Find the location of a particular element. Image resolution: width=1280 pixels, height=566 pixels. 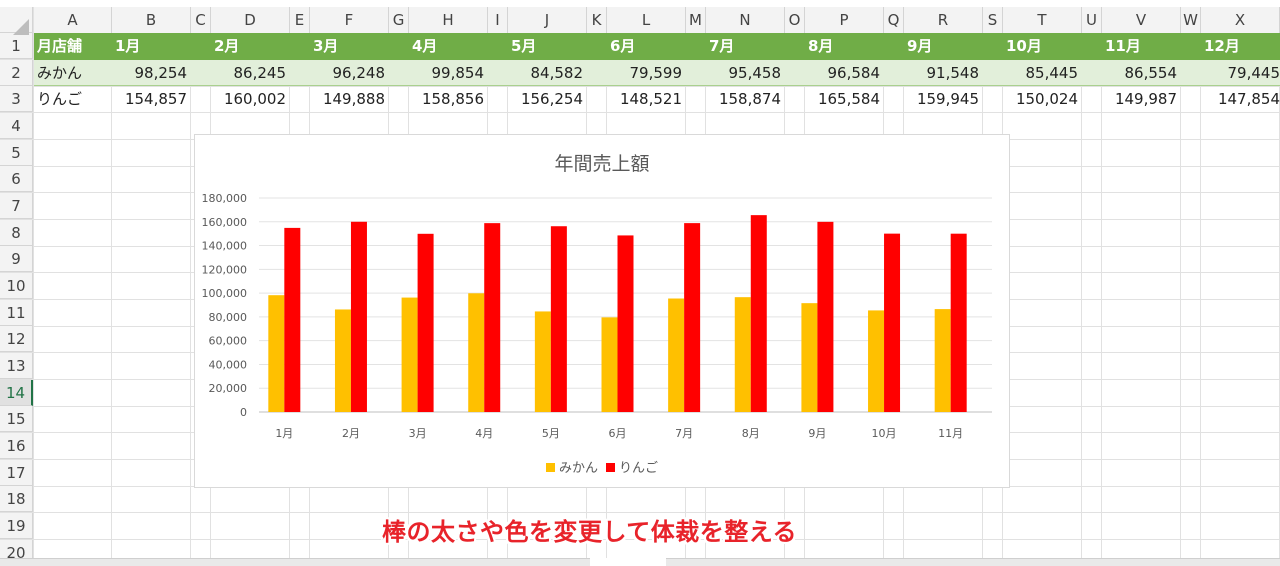

column-header-a: A is located at coordinates (73, 20).